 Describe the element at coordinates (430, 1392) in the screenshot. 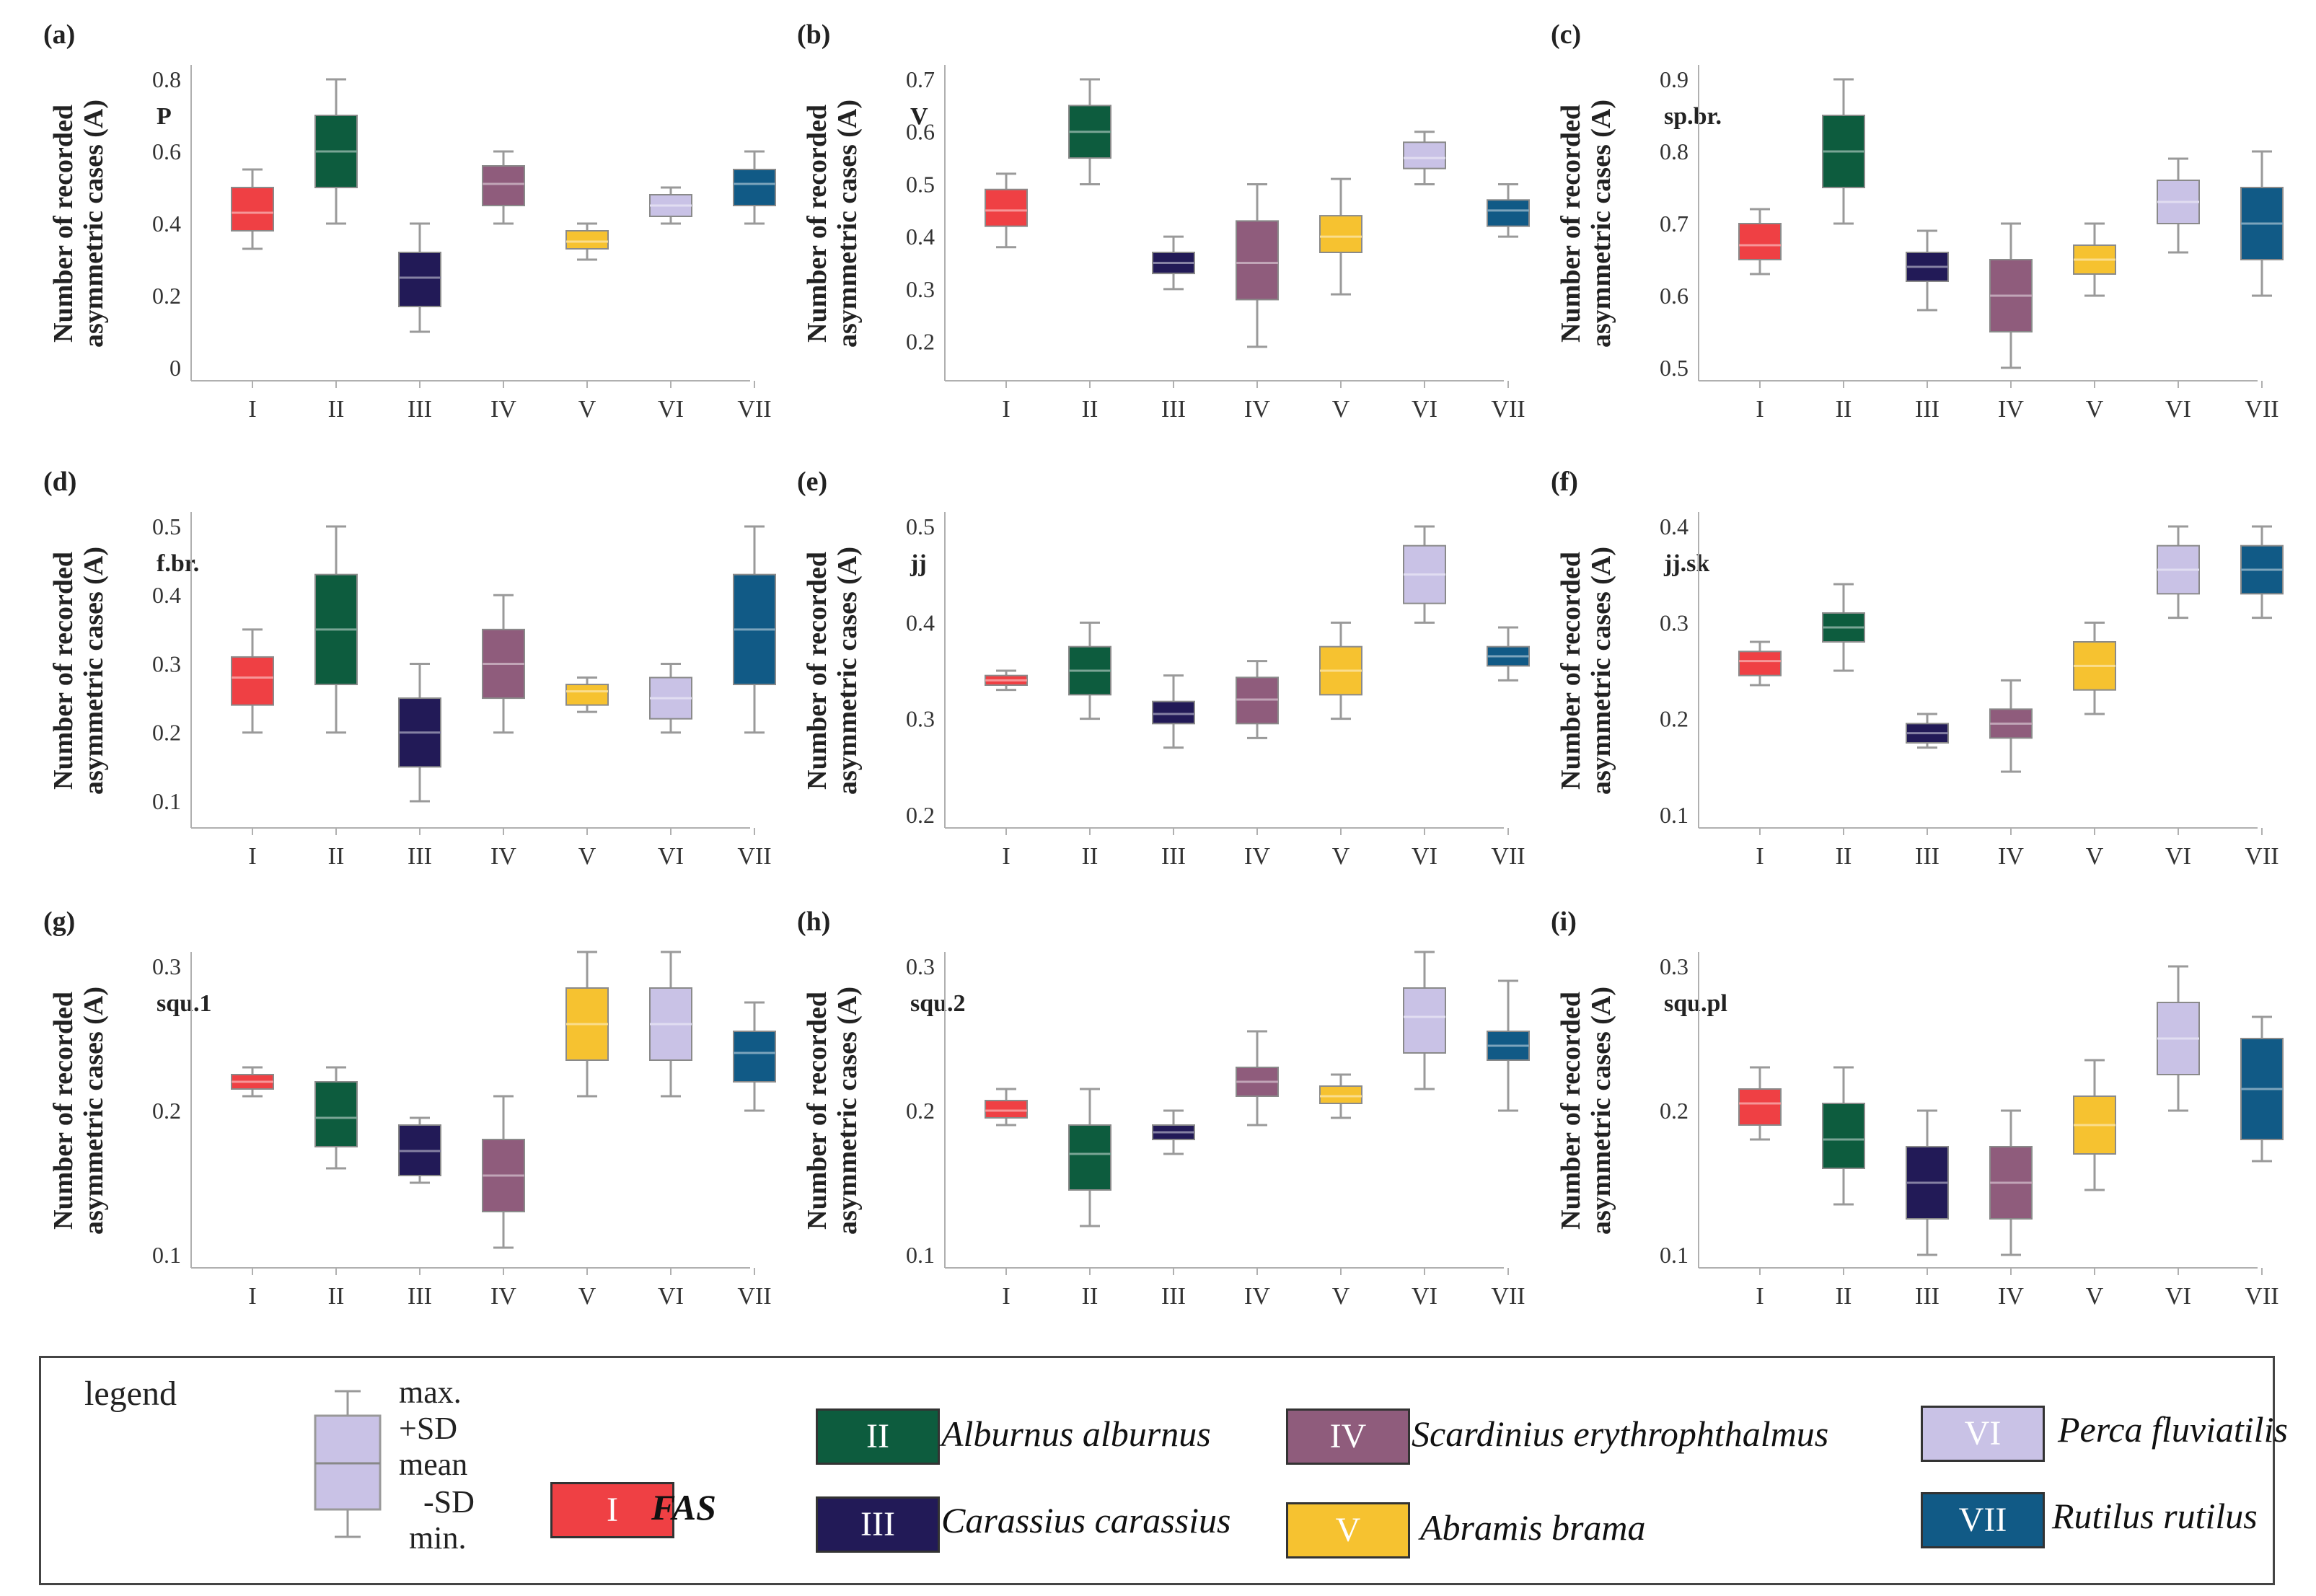

I see `key-max-label: max.` at that location.